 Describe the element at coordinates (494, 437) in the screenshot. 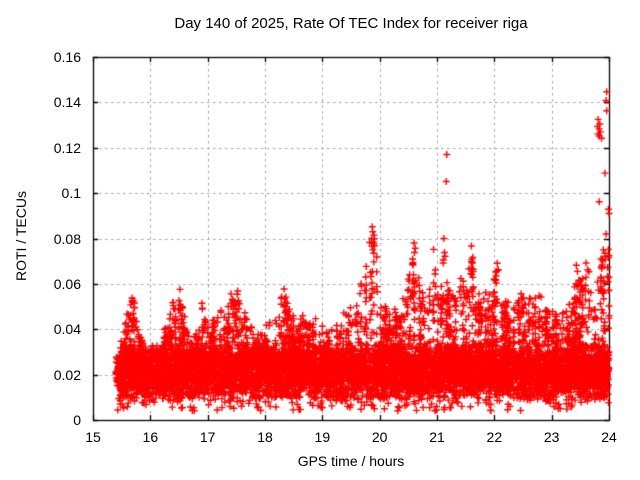

I see `x-tick-label: 22` at that location.